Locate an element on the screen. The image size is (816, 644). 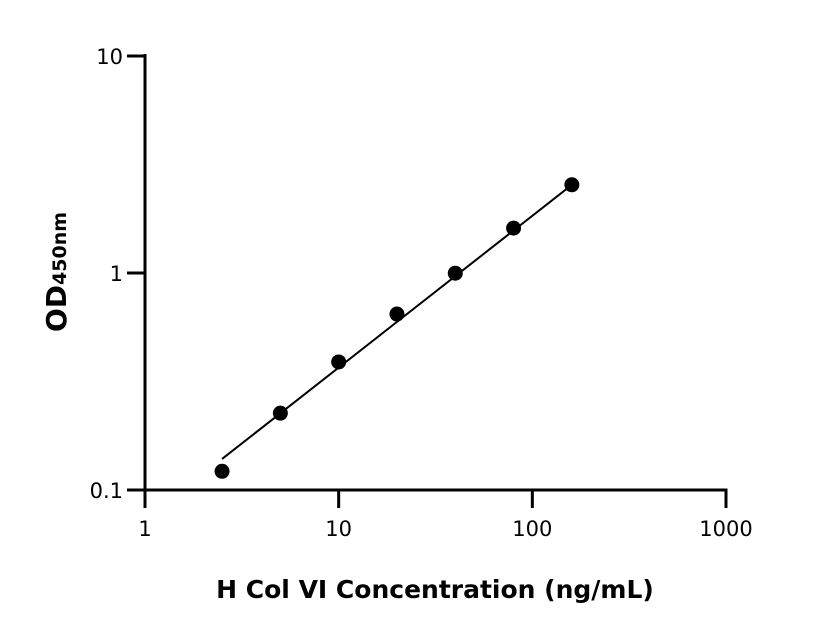
x-tick-label: 1000 is located at coordinates (725, 529).